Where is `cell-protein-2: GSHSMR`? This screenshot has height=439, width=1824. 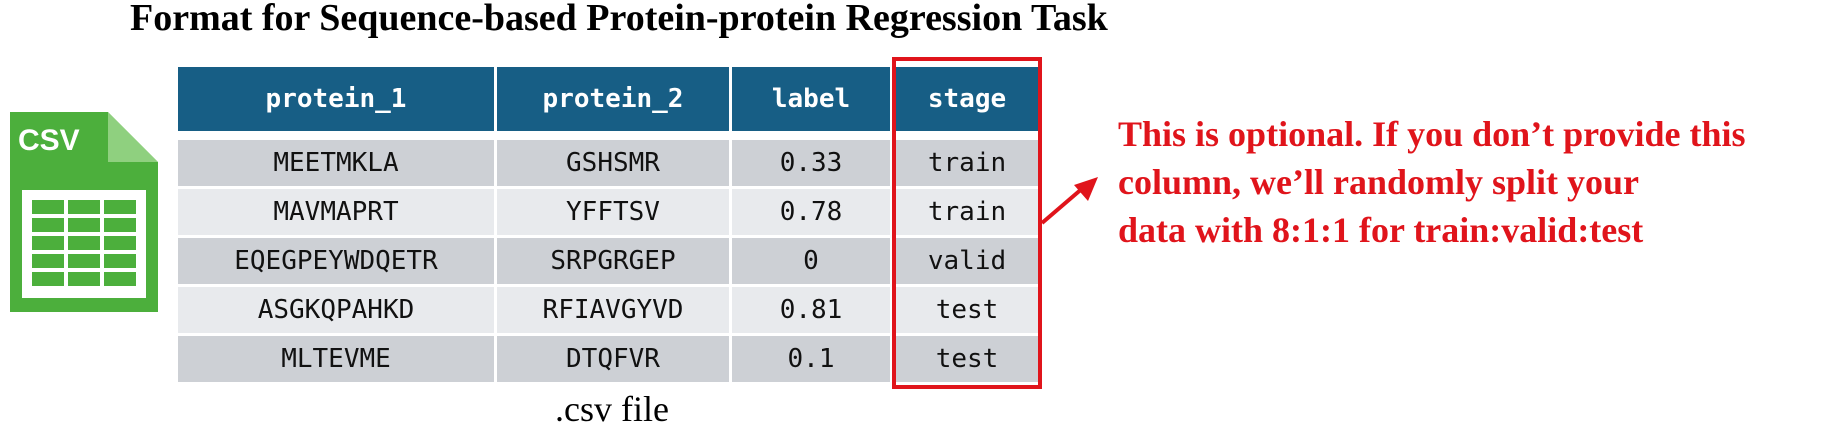
cell-protein-2: GSHSMR is located at coordinates (613, 160).